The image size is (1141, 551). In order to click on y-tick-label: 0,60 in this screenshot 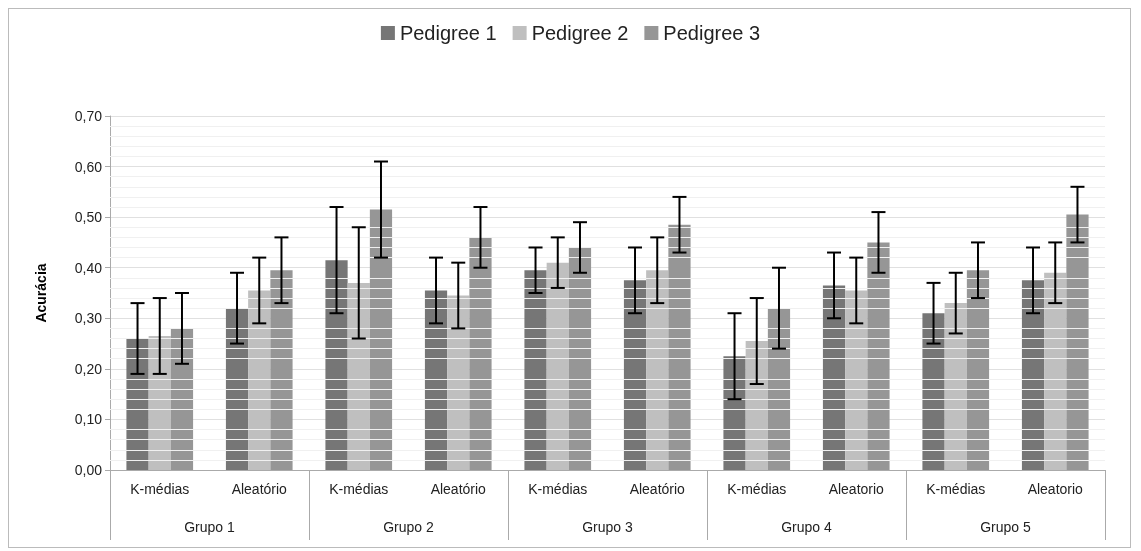, I will do `click(88, 166)`.